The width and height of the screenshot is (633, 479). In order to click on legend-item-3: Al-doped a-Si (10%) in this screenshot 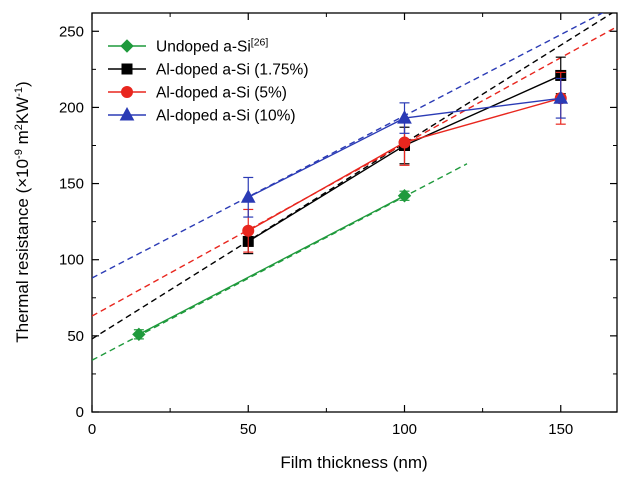, I will do `click(202, 115)`.